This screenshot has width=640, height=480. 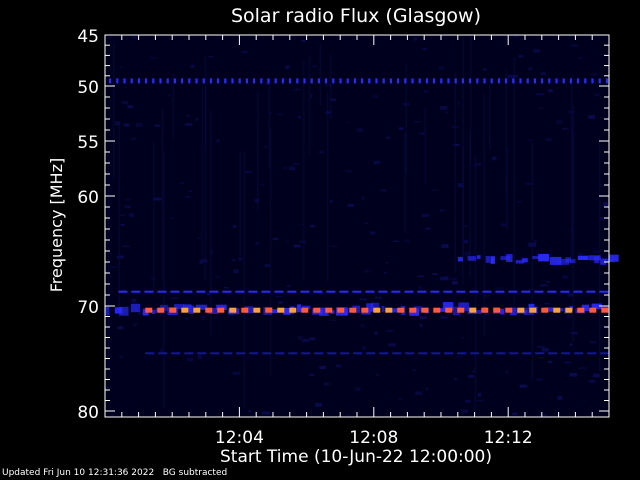 I want to click on y-tick-label: 45, so click(x=88, y=37).